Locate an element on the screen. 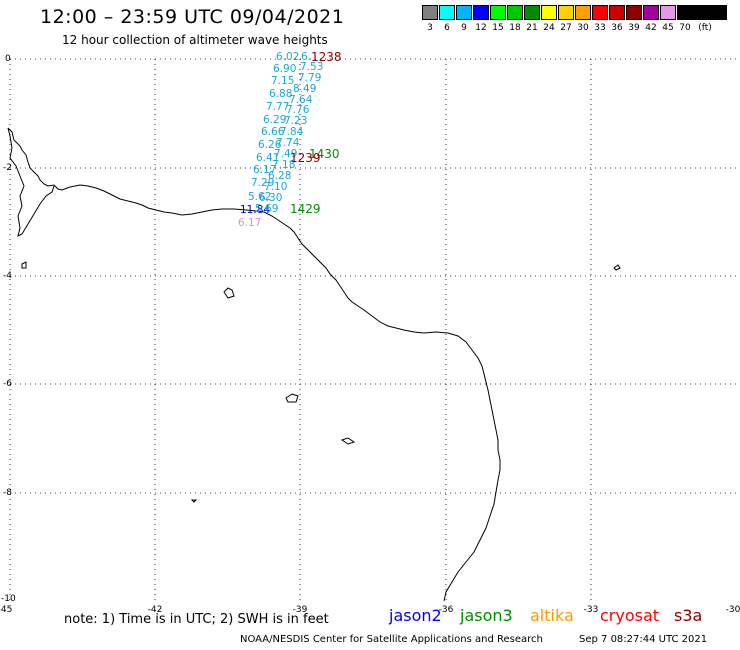  y-tick-label: -2 is located at coordinates (7, 168).